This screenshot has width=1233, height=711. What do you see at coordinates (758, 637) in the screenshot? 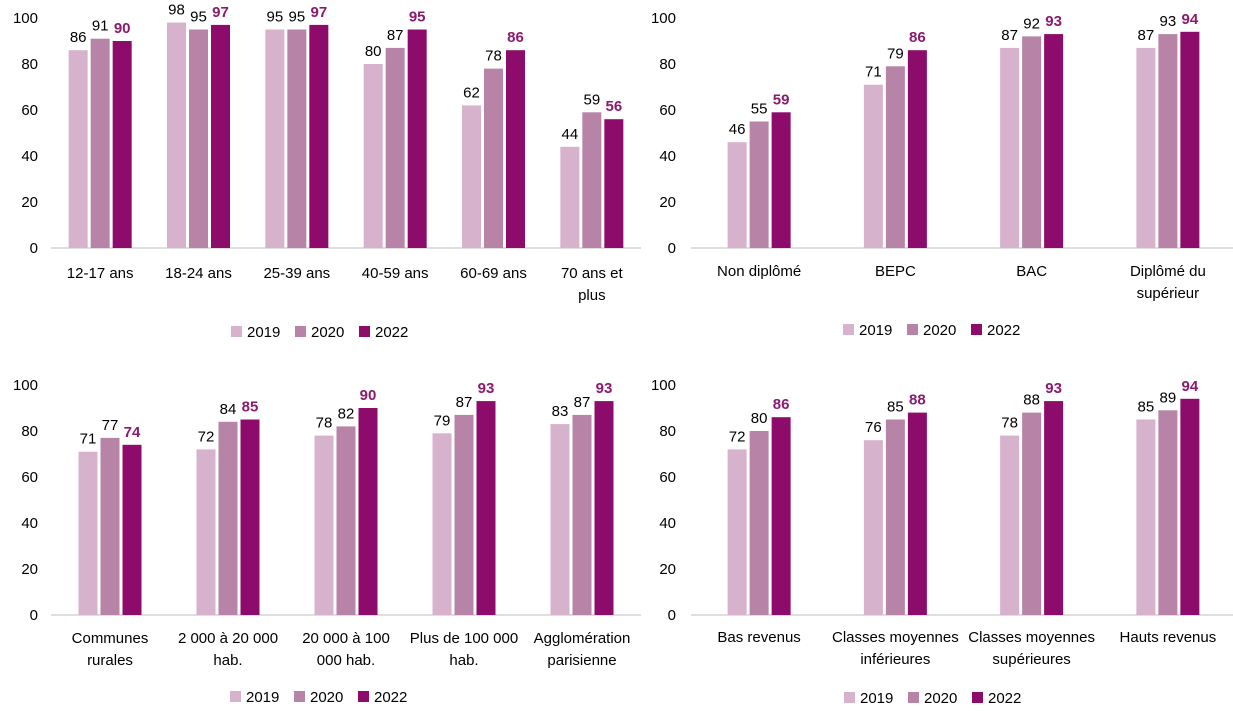
I see `category-label: Bas revenus` at bounding box center [758, 637].